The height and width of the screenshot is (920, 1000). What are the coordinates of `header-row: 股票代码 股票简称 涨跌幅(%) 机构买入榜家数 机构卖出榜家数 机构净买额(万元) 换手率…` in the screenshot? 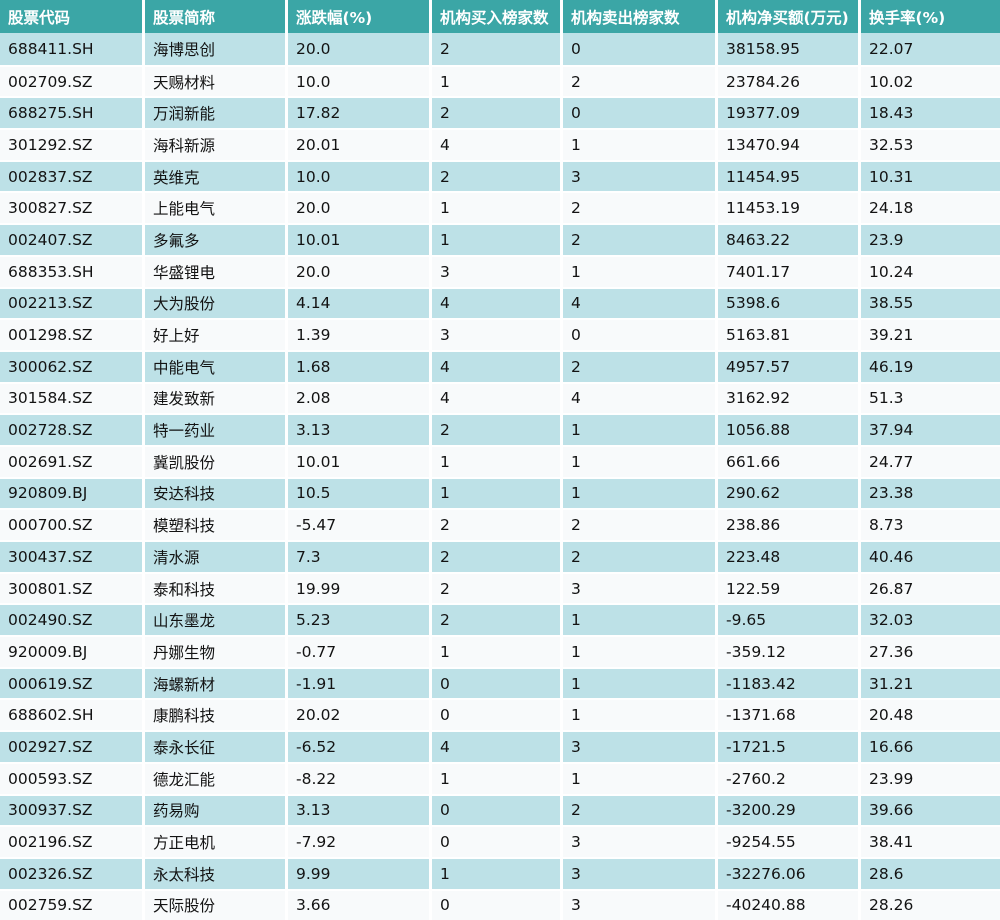 It's located at (500, 16).